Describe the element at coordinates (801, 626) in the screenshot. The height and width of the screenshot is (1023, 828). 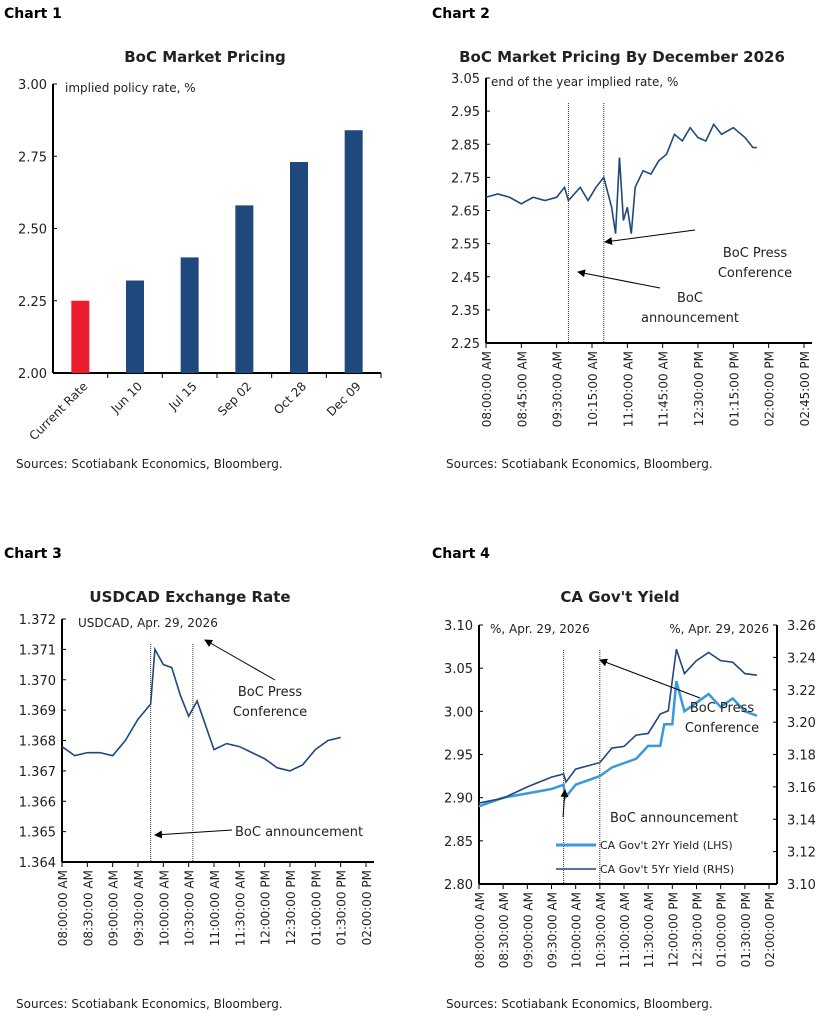
I see `y-tick-label-right: 3.26` at that location.